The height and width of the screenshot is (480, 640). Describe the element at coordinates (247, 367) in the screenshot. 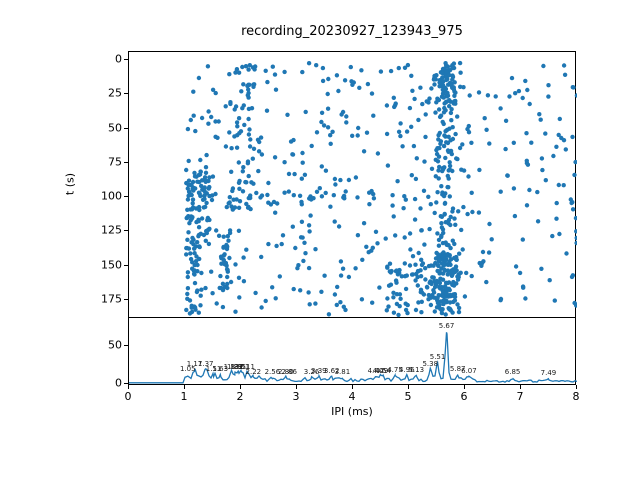

I see `peak-annotation: 2.11` at that location.